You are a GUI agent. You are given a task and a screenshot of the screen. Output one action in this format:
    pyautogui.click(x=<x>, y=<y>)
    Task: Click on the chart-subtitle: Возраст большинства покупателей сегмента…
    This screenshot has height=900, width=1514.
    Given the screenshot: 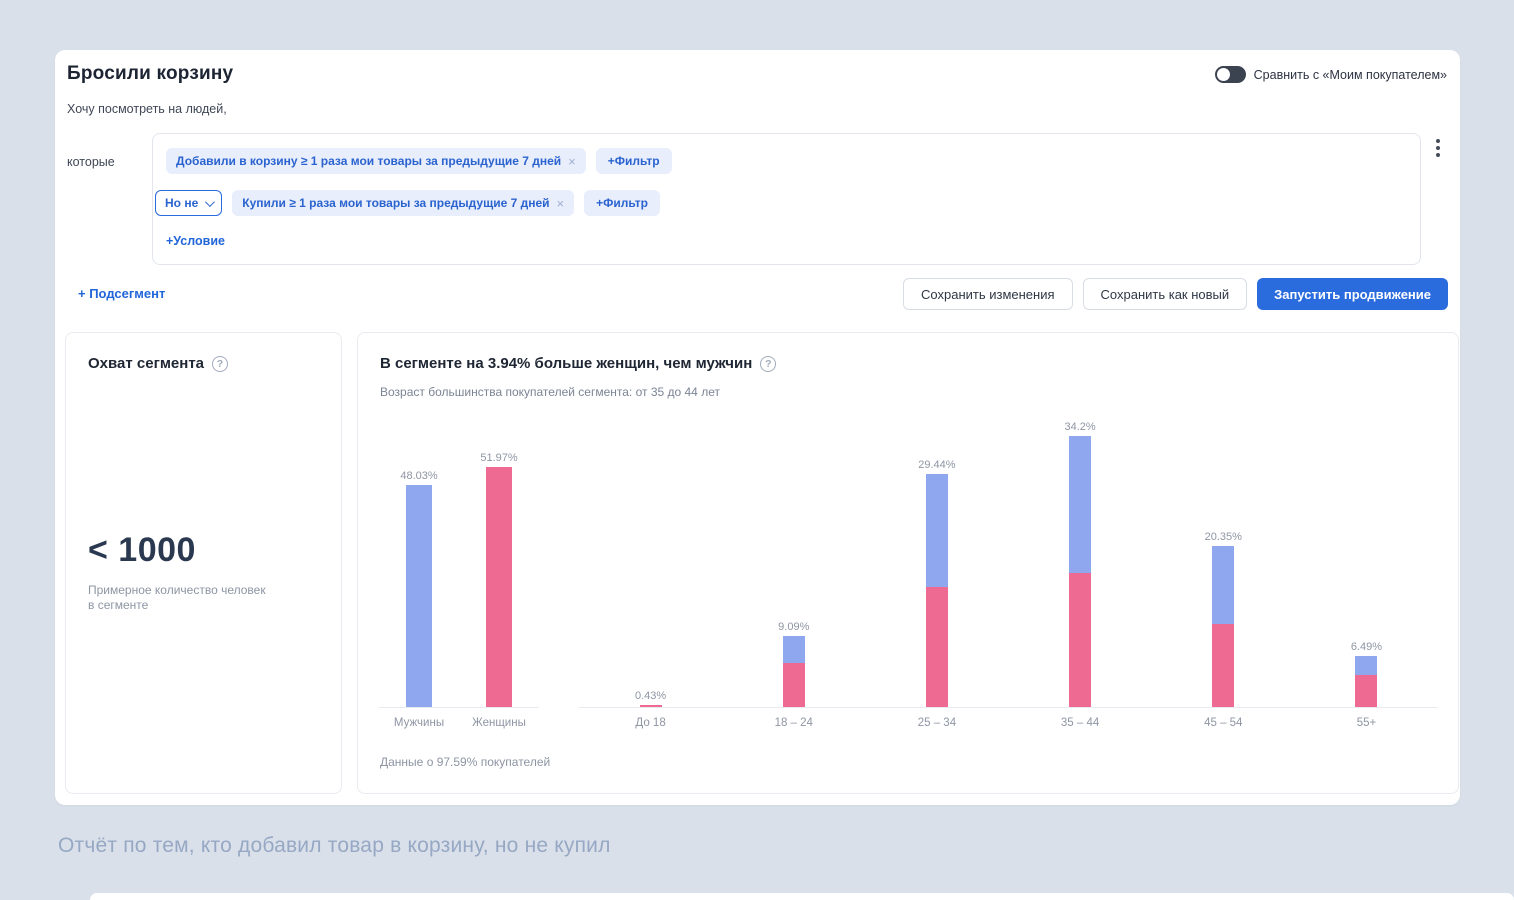 What is the action you would take?
    pyautogui.click(x=550, y=392)
    